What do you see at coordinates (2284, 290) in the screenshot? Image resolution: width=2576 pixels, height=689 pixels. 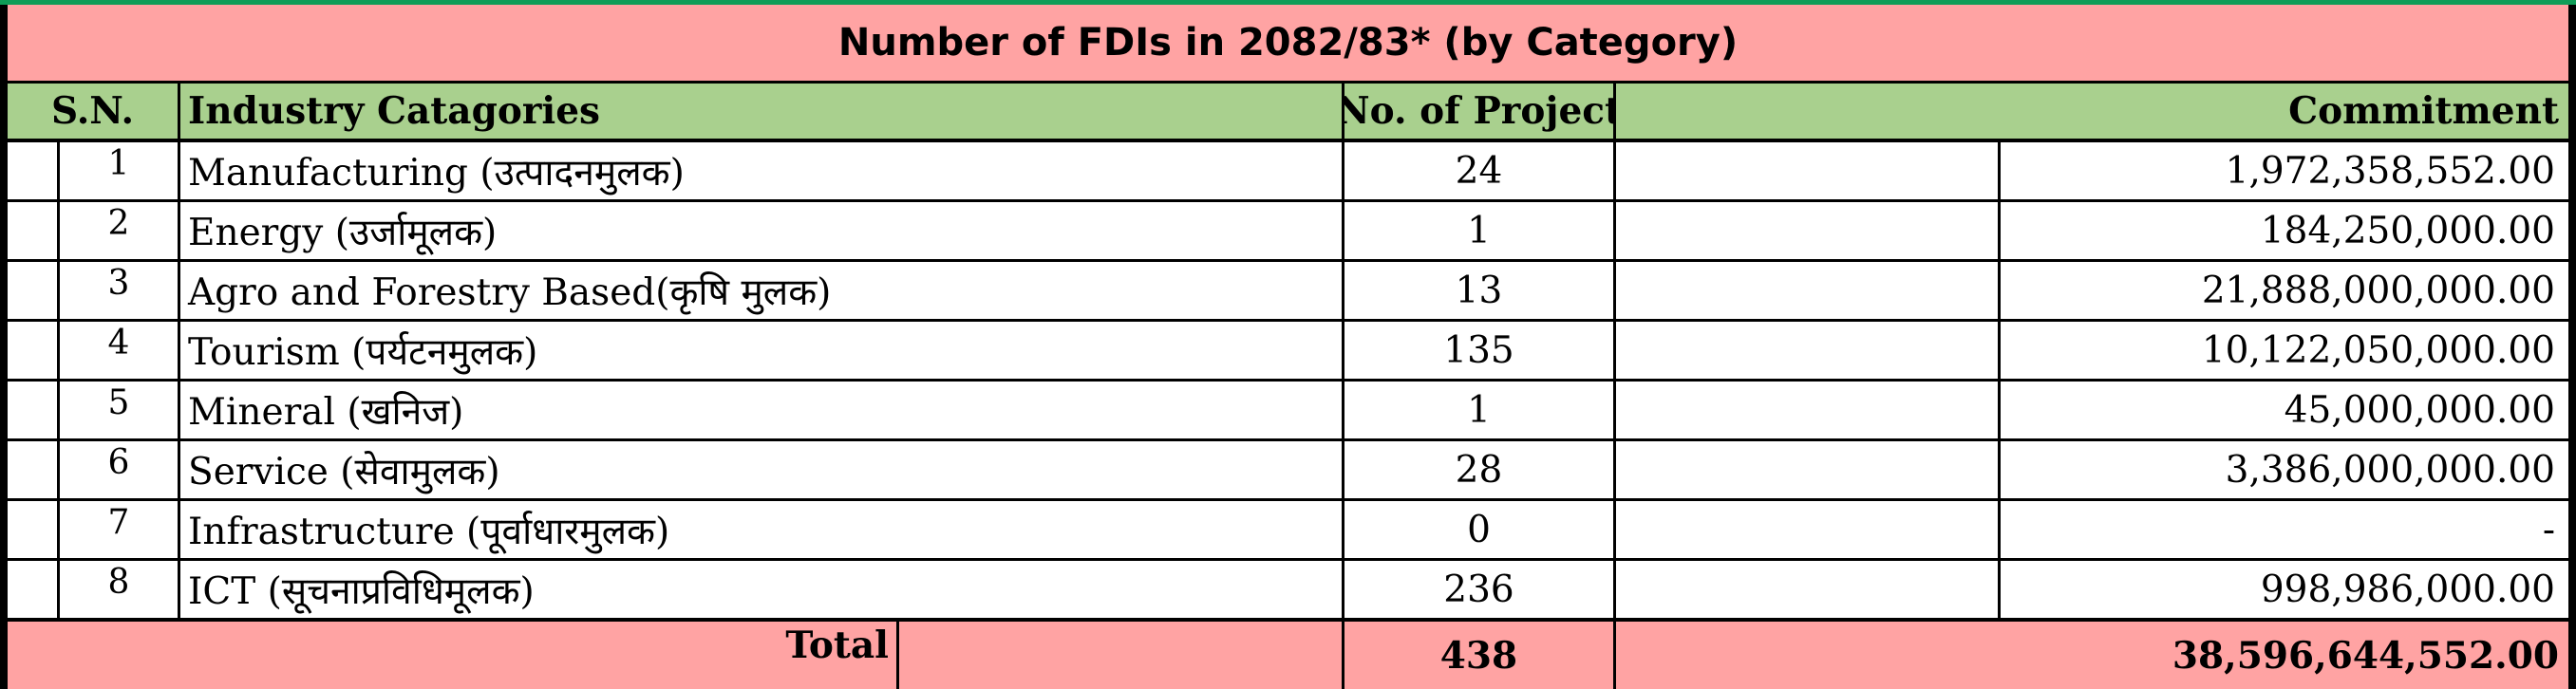 I see `row-commitment: 21,888,000,000.00` at bounding box center [2284, 290].